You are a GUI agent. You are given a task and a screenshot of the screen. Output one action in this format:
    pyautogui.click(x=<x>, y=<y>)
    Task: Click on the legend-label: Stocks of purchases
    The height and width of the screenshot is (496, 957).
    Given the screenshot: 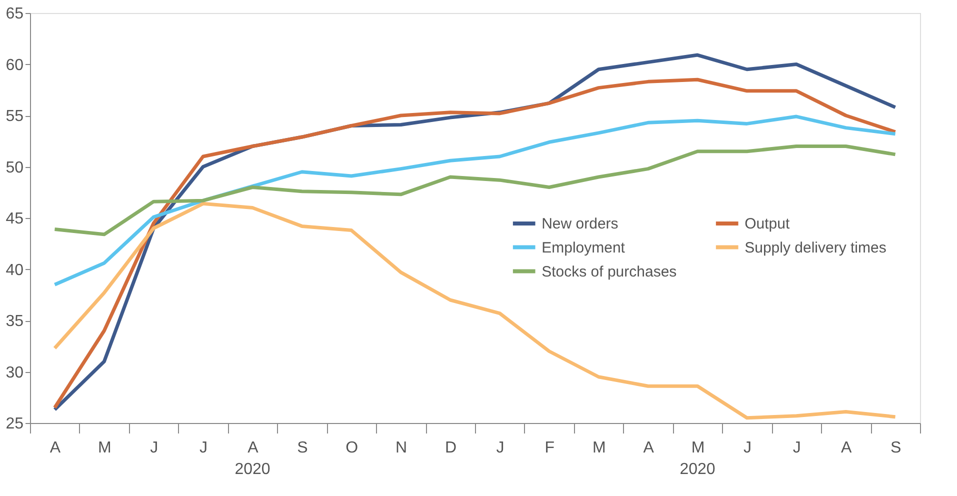 What is the action you would take?
    pyautogui.click(x=609, y=271)
    